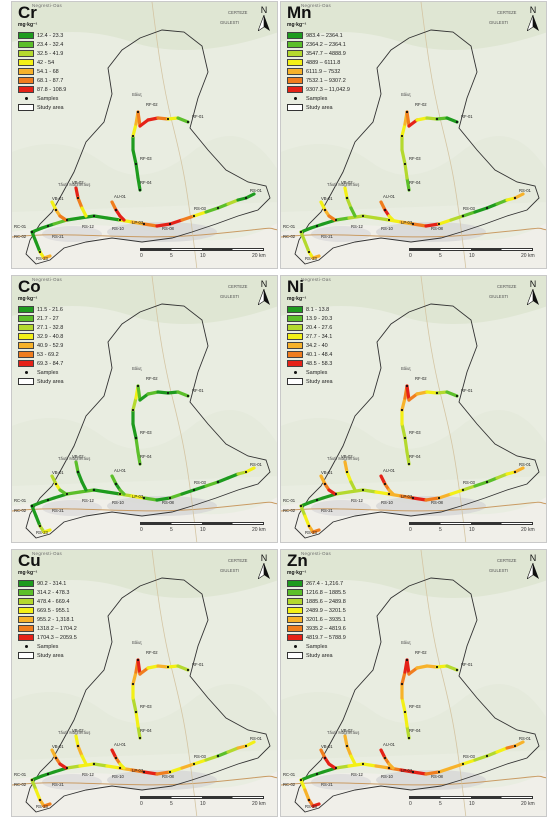 The height and width of the screenshot is (818, 550). I want to click on legend-label: 7532.1 – 9307.2, so click(326, 80).